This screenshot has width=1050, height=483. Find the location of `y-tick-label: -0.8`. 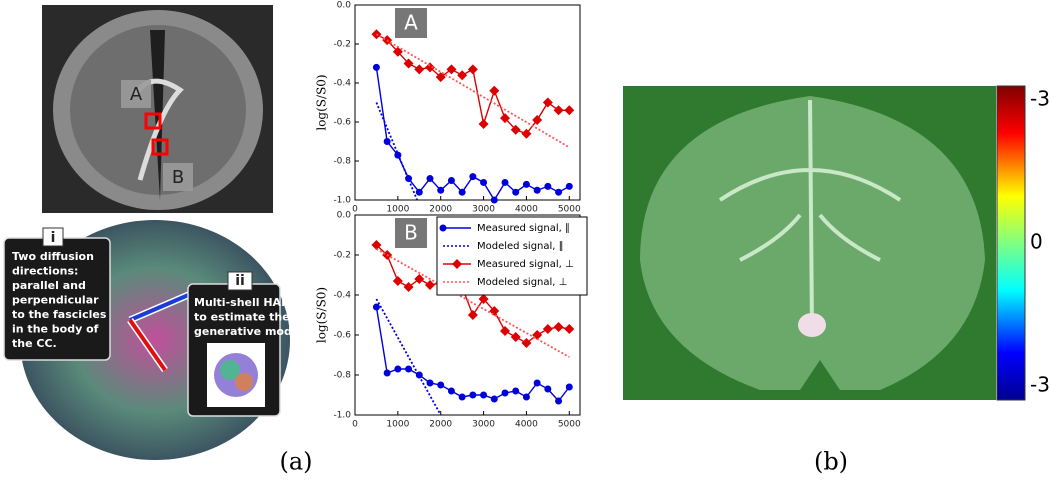

y-tick-label: -0.8 is located at coordinates (342, 162).